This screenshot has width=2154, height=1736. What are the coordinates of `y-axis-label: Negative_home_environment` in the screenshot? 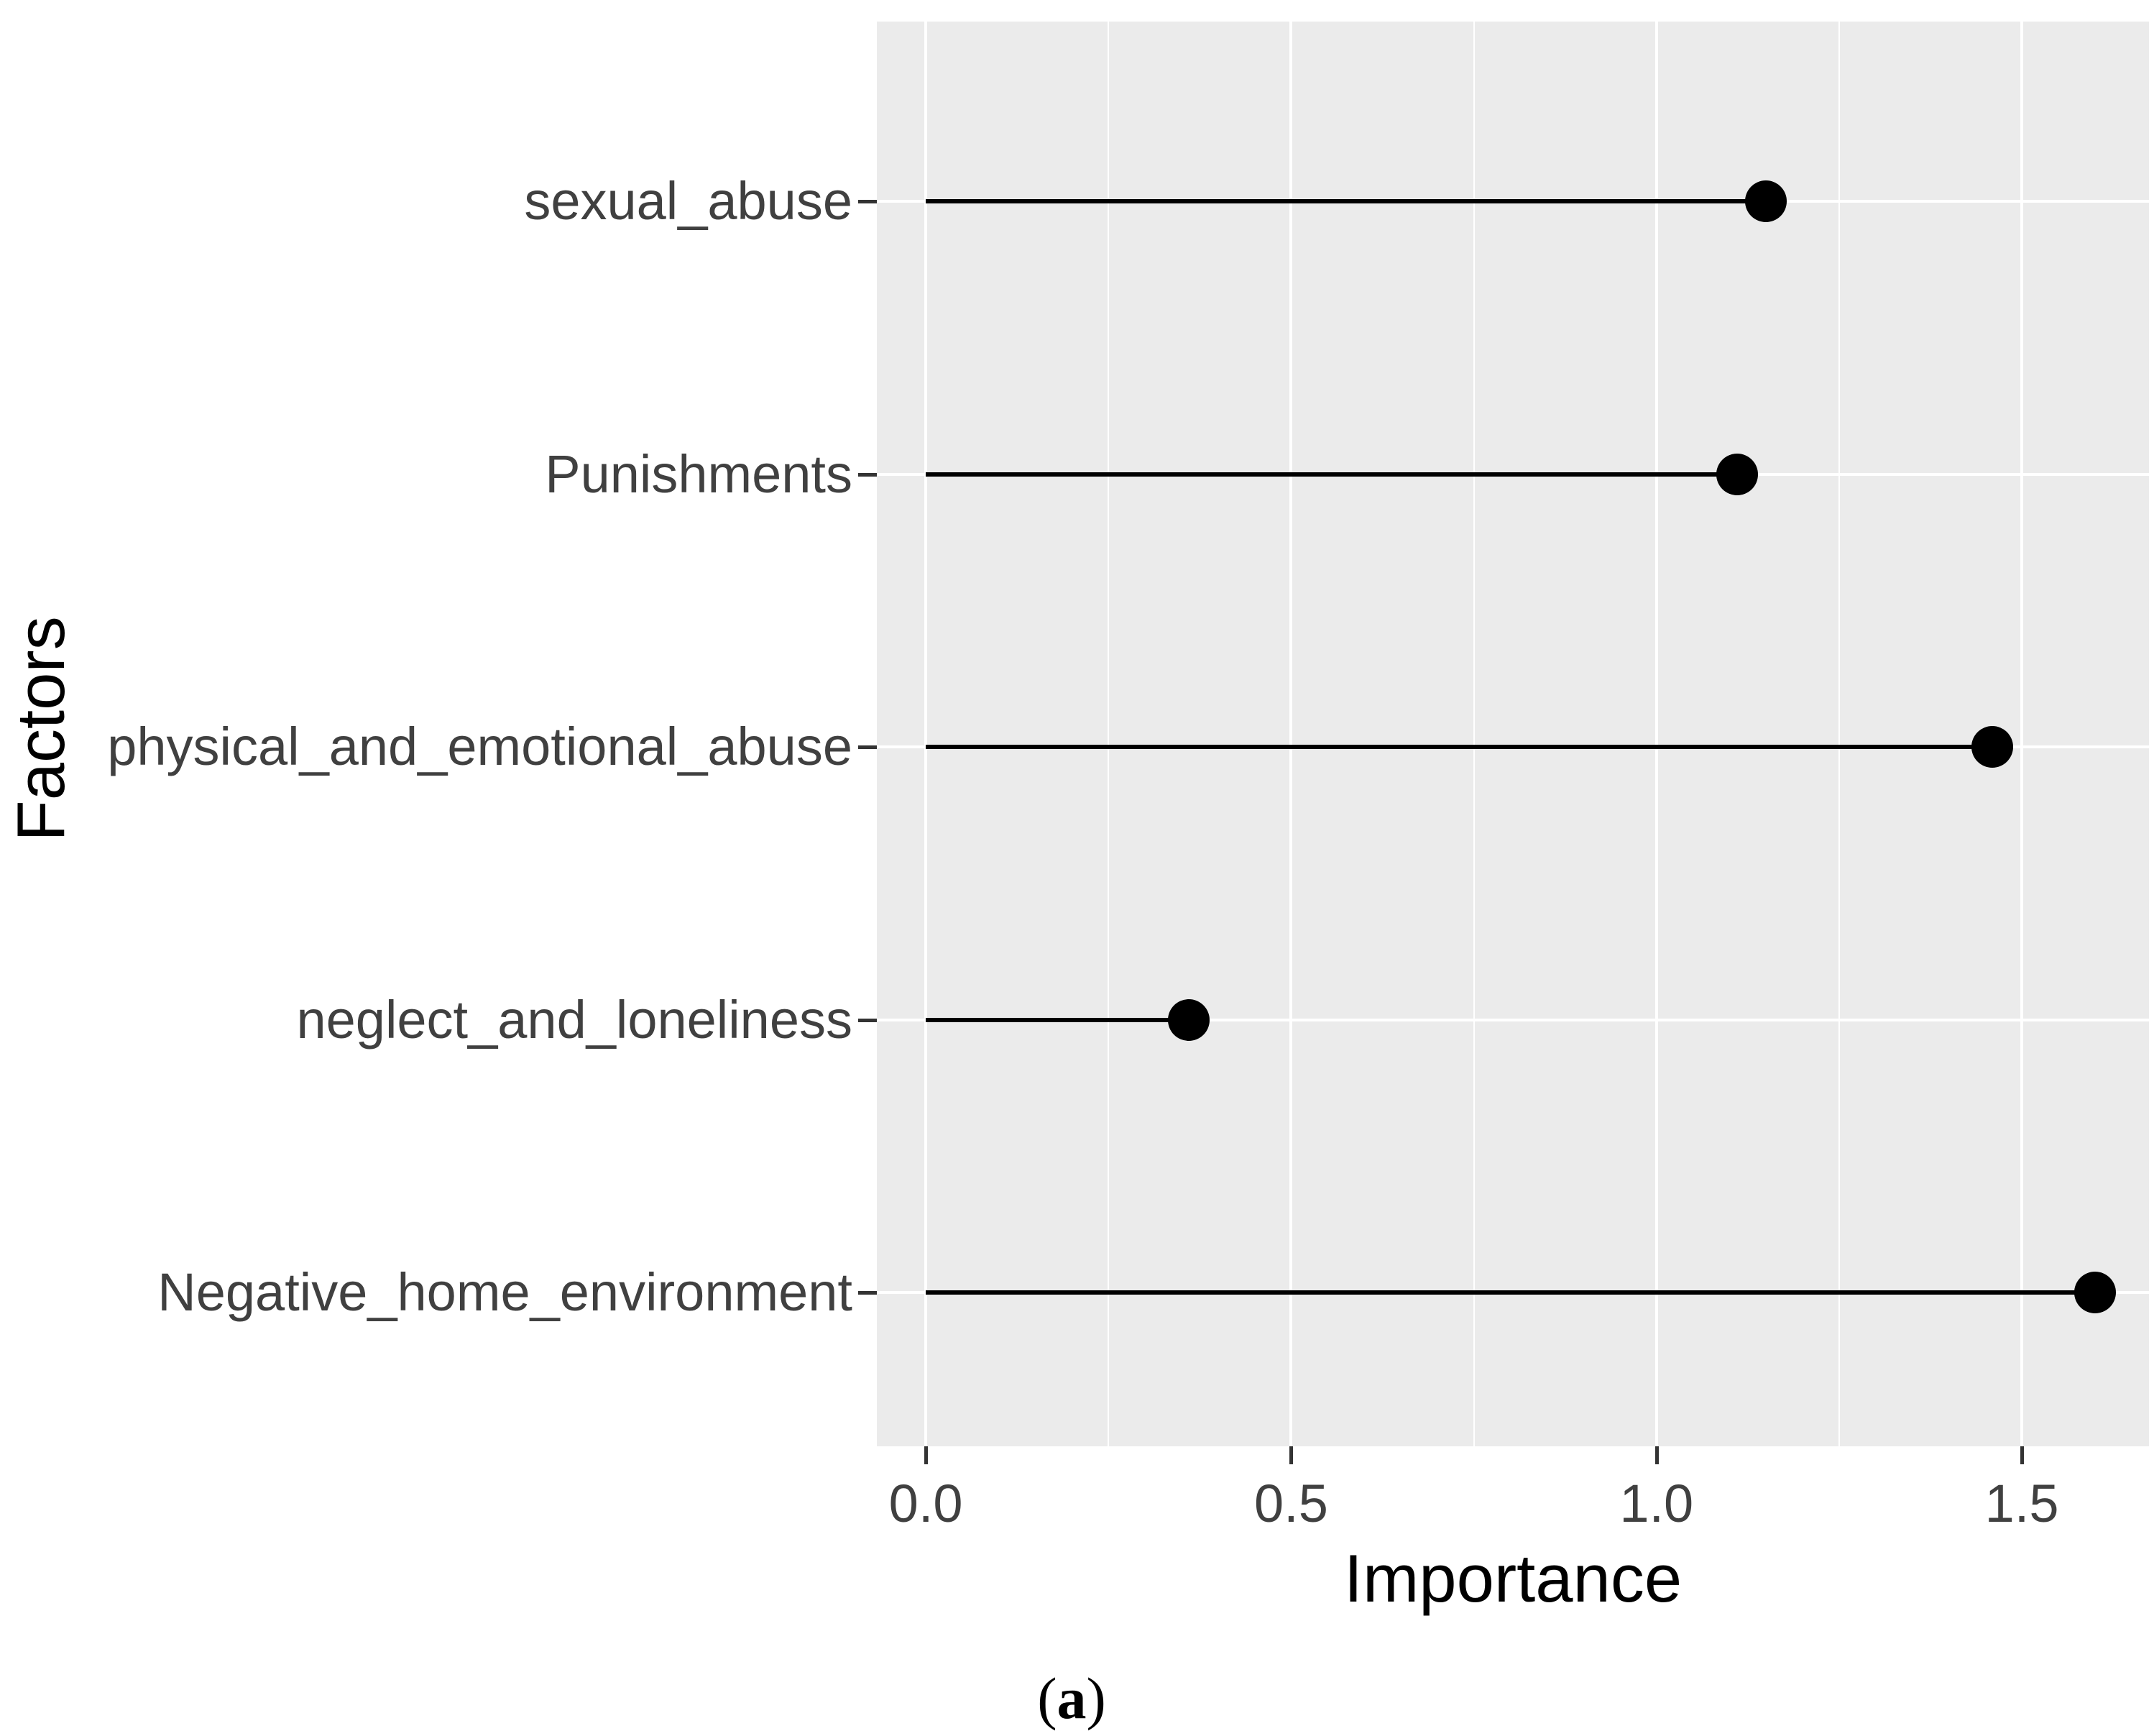 It's located at (504, 1292).